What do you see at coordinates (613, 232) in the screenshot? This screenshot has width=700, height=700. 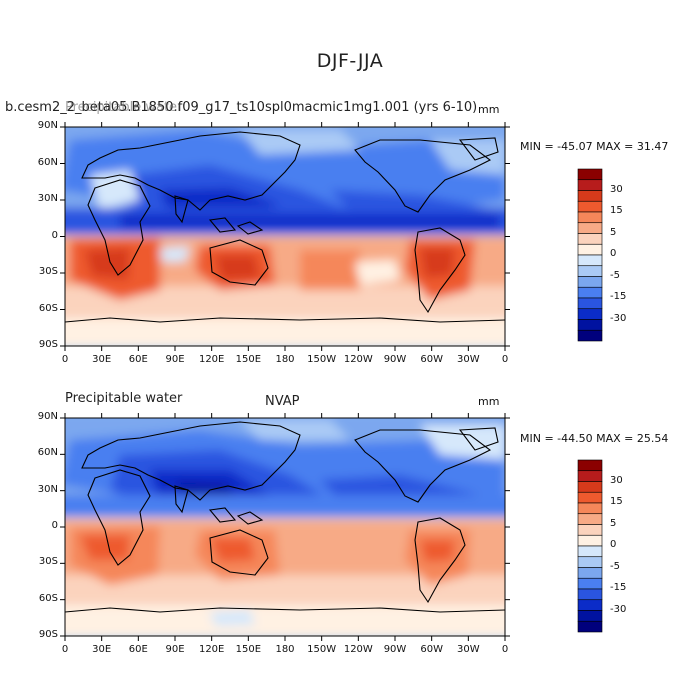 I see `panel1-colorbar-label: 5` at bounding box center [613, 232].